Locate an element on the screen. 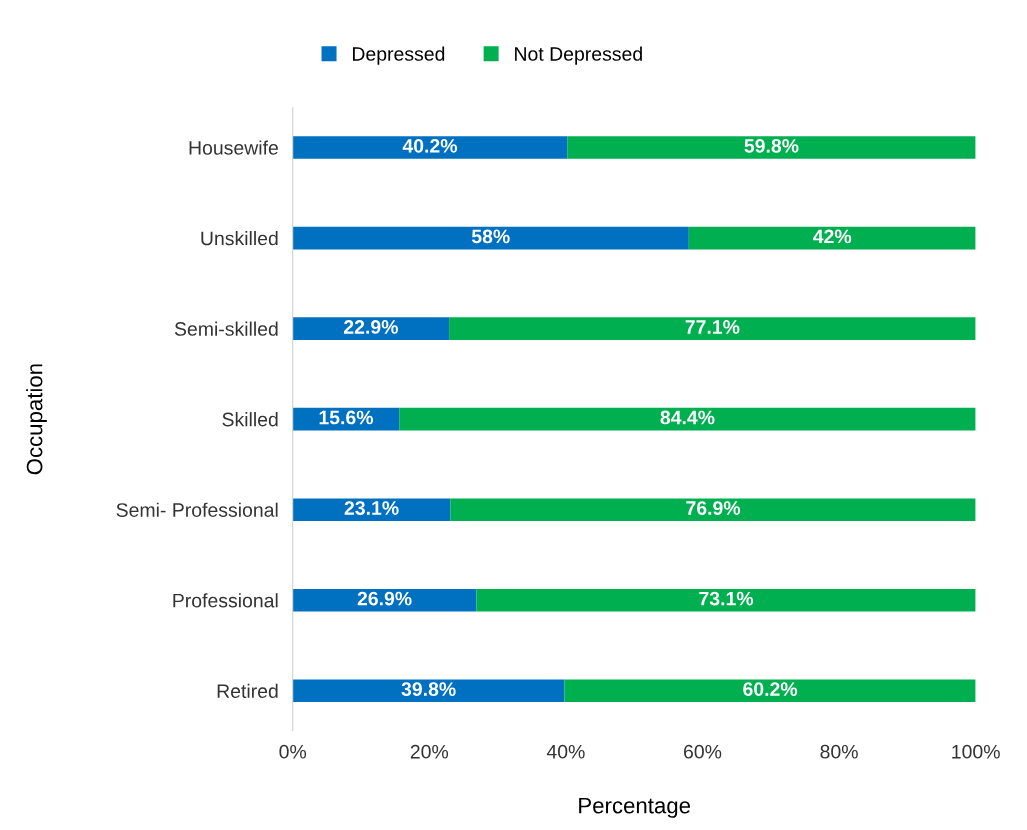 This screenshot has height=830, width=1027. data-label: 84.4% is located at coordinates (687, 417).